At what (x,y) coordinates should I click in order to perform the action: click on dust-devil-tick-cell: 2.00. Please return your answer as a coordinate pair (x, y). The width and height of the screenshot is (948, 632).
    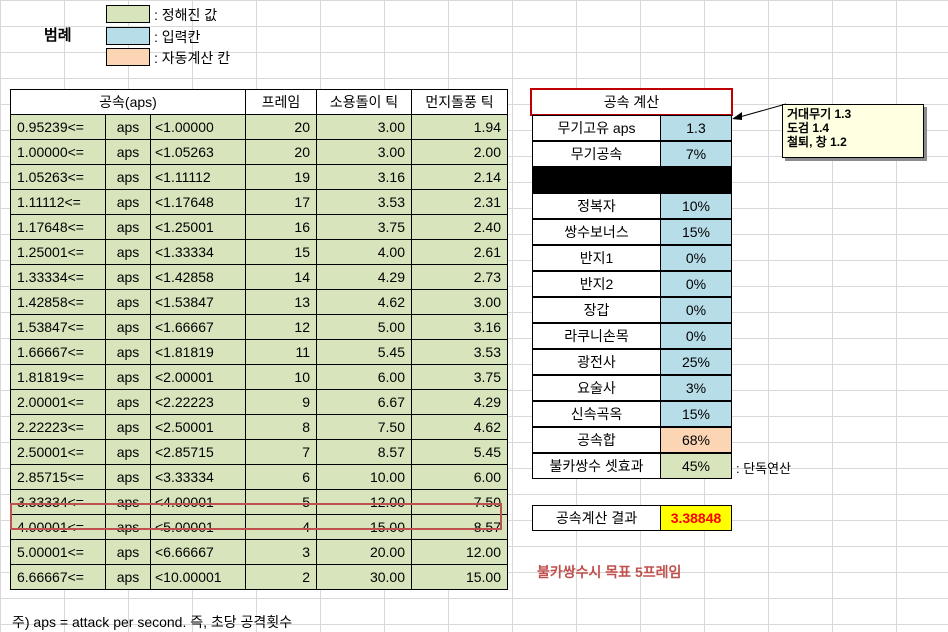
    Looking at the image, I should click on (459, 152).